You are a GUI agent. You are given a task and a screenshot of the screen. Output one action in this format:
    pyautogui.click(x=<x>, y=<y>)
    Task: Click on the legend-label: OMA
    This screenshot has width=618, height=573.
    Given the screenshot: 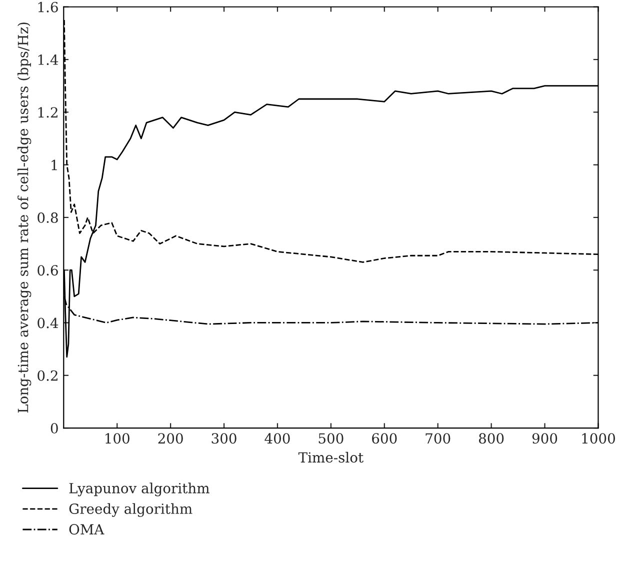 What is the action you would take?
    pyautogui.click(x=86, y=529)
    